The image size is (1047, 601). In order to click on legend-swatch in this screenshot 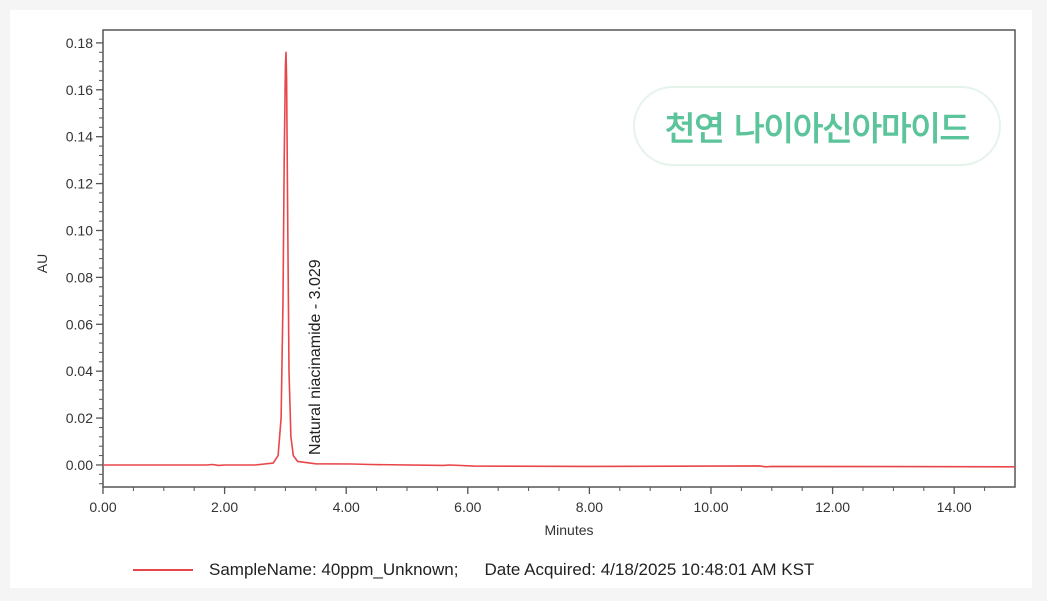, I will do `click(163, 570)`.